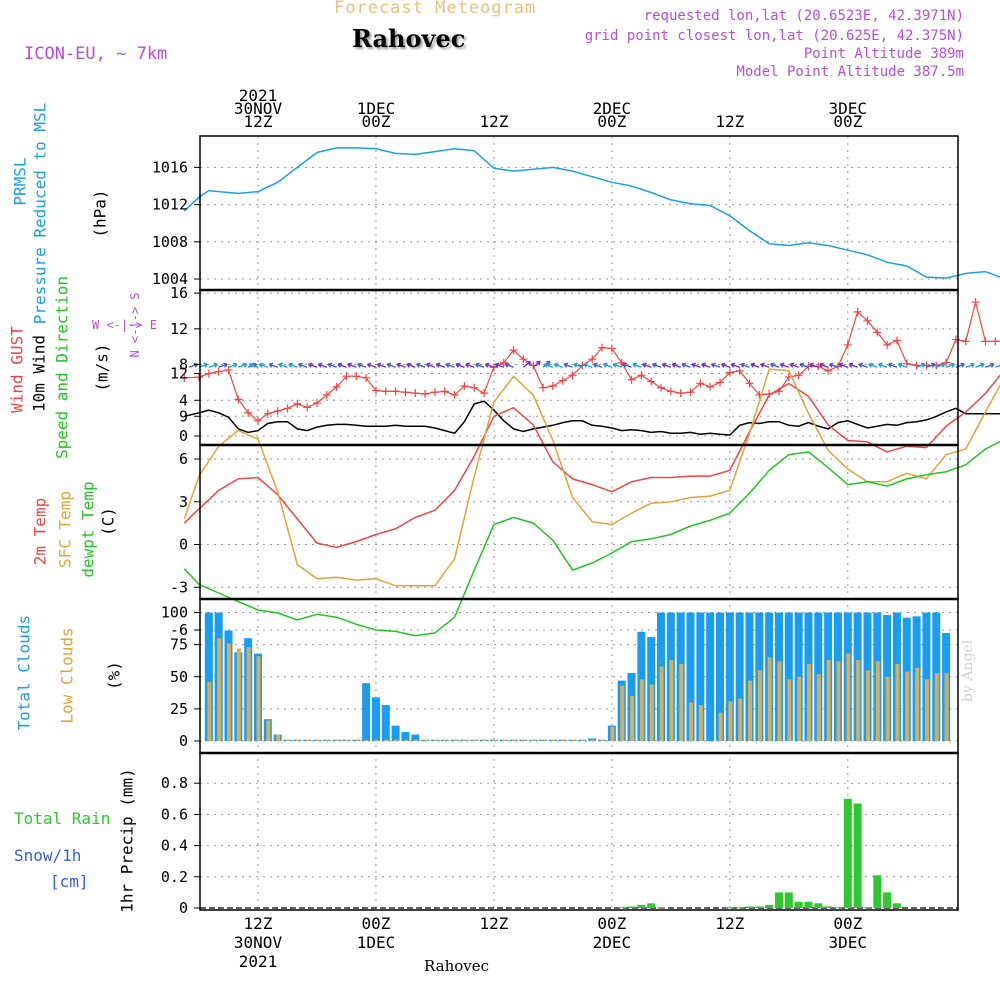 The height and width of the screenshot is (1000, 1000). What do you see at coordinates (258, 961) in the screenshot?
I see `time-label-bottom: 2021` at bounding box center [258, 961].